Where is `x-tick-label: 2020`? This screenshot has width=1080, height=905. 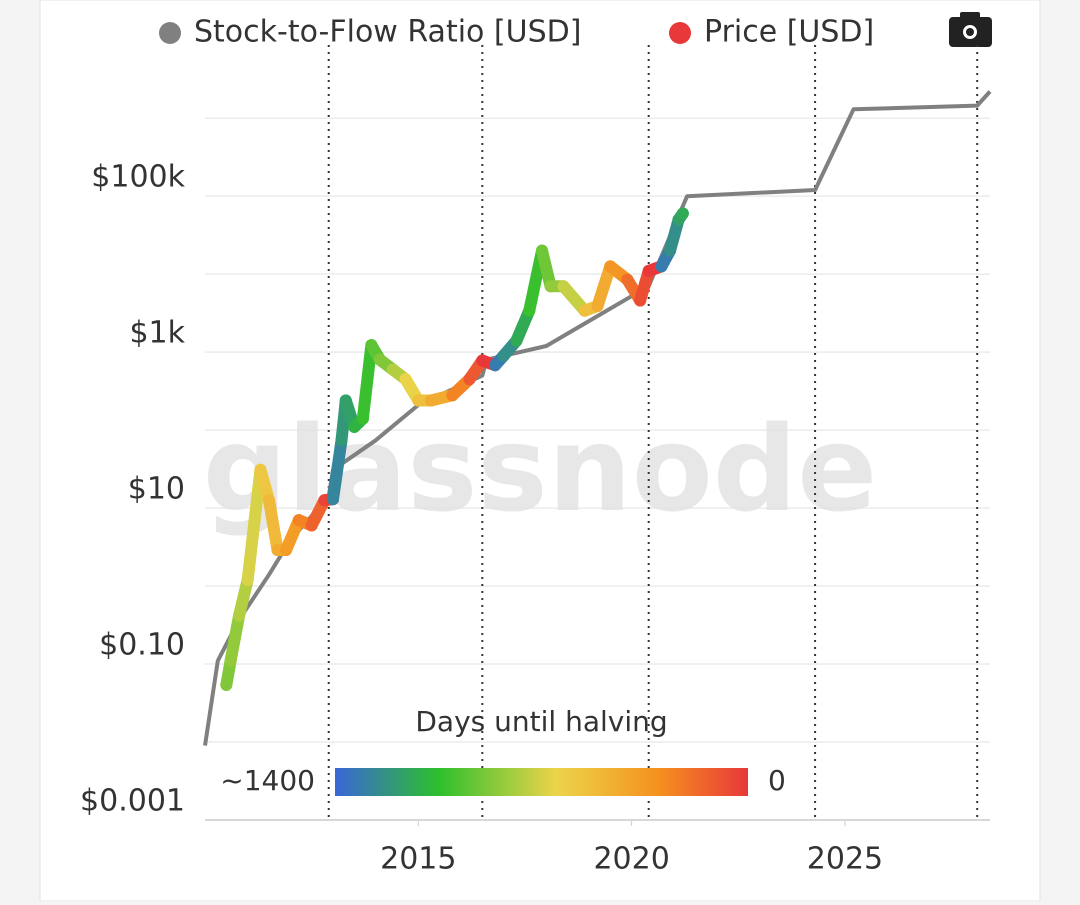
x-tick-label: 2020 is located at coordinates (631, 859).